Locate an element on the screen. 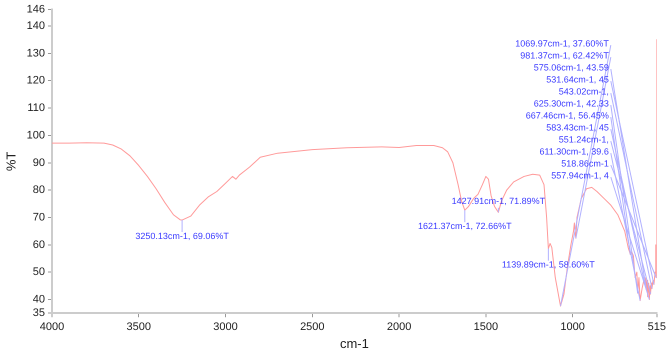  y-tick-label: 70 is located at coordinates (38, 218).